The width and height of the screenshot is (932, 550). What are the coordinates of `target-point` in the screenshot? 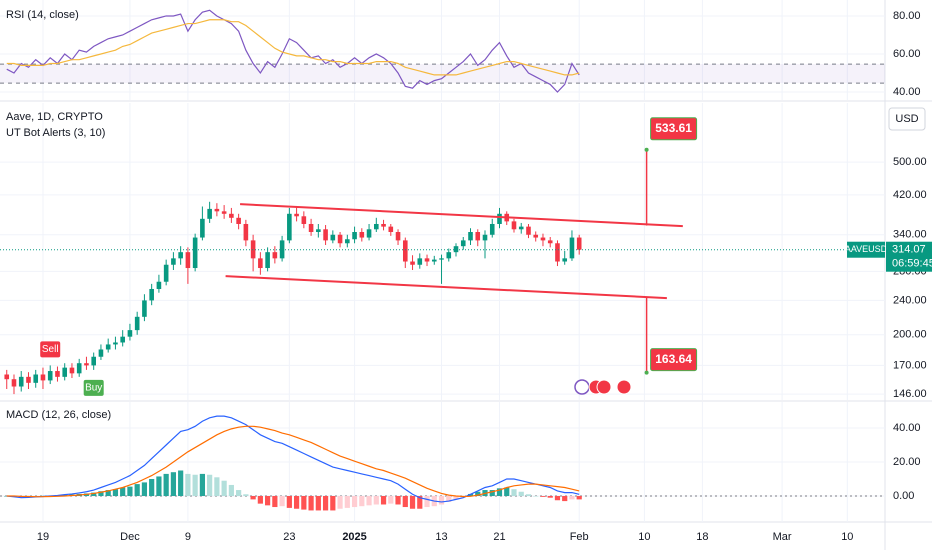 It's located at (646, 149).